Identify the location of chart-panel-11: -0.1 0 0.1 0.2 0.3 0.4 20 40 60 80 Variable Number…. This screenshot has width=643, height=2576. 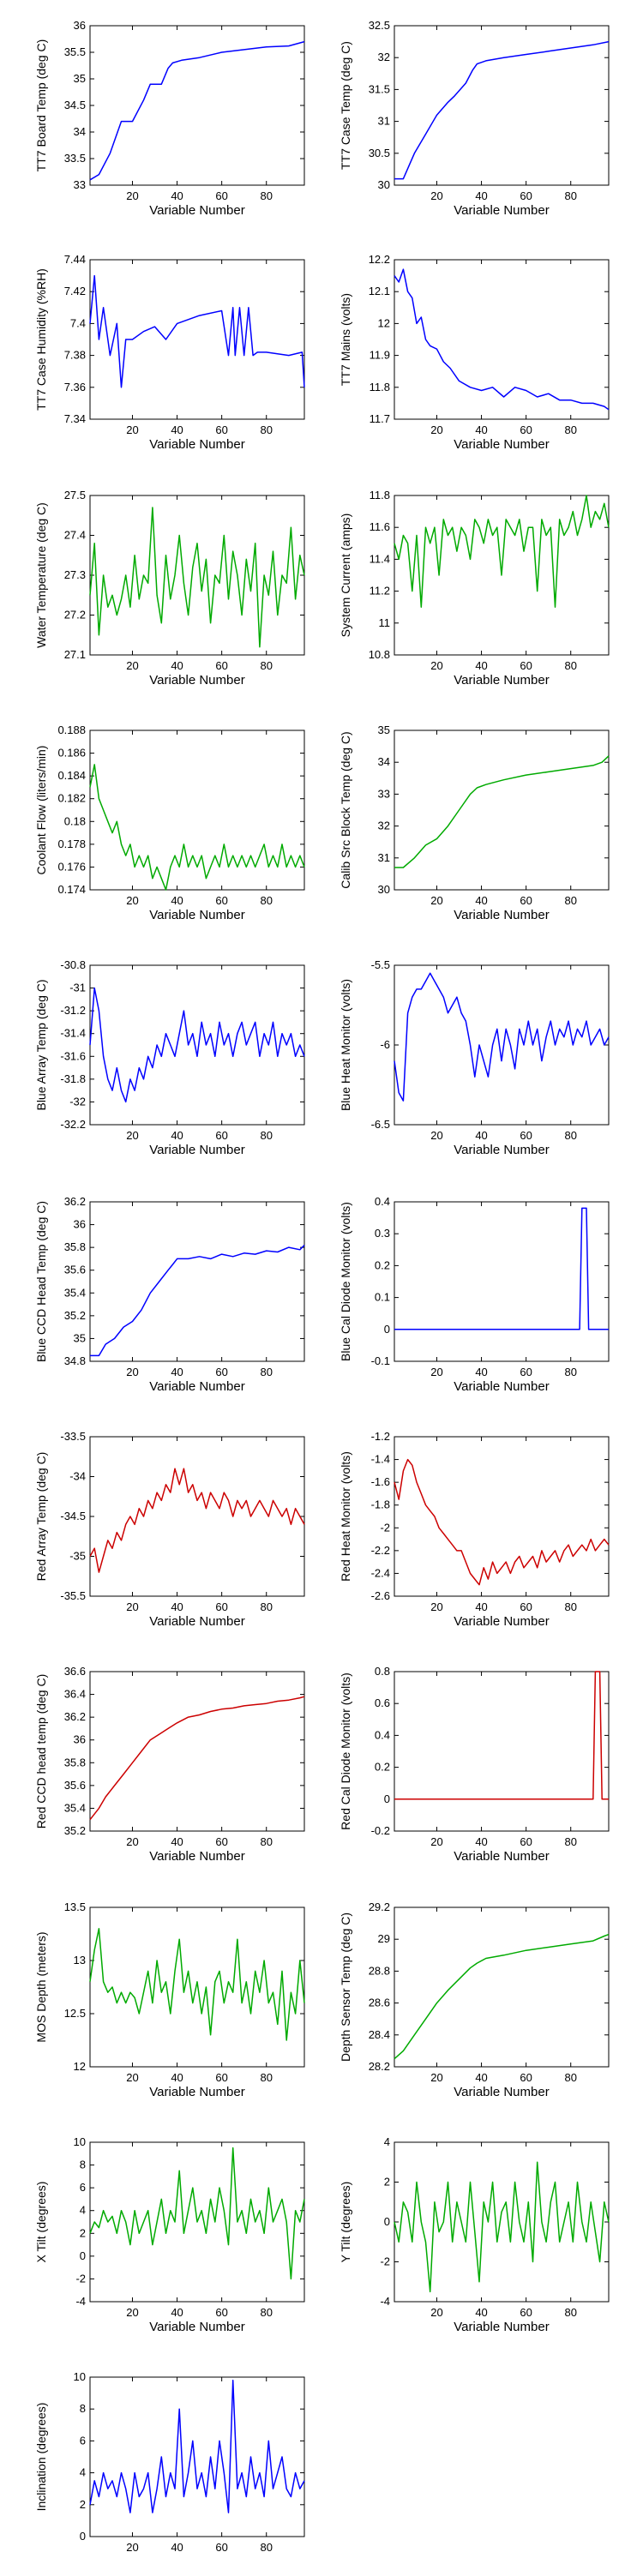
(474, 1294).